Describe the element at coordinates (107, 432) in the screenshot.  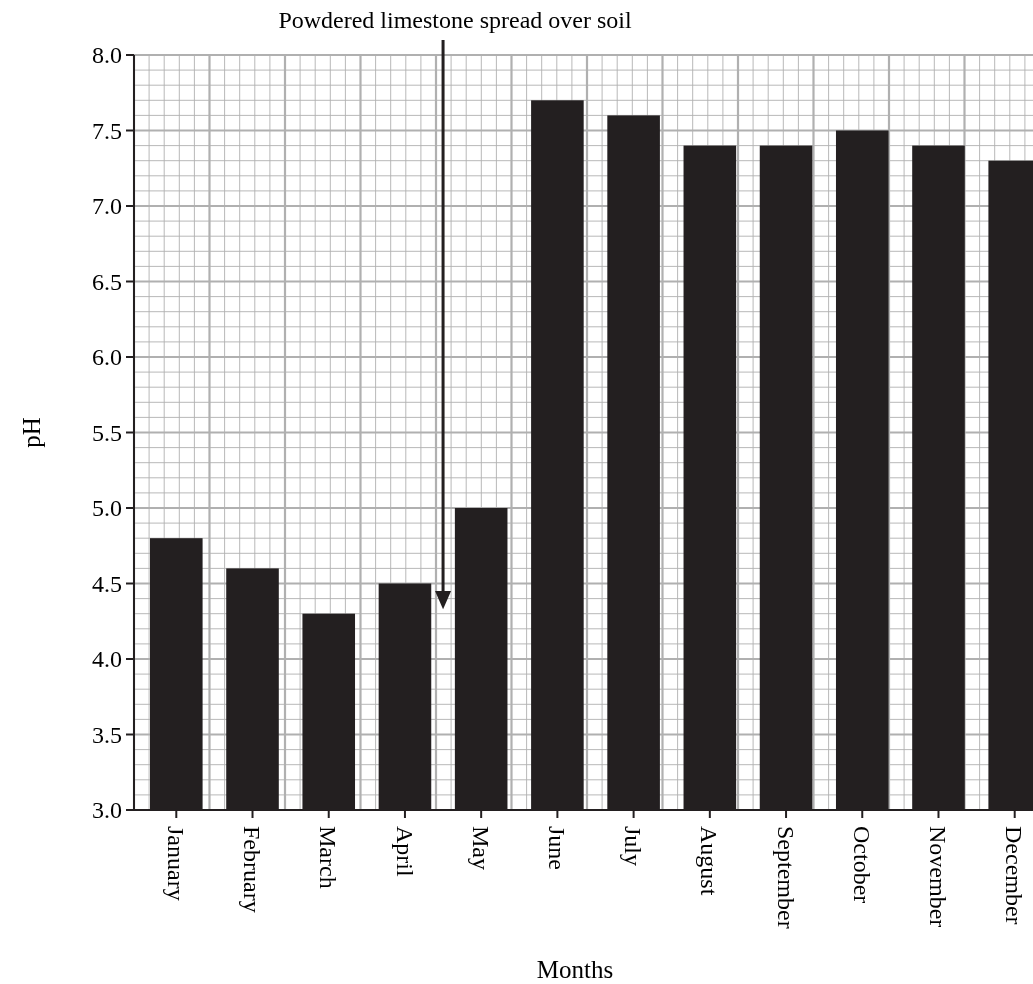
I see `y-tick-label: 5.5` at that location.